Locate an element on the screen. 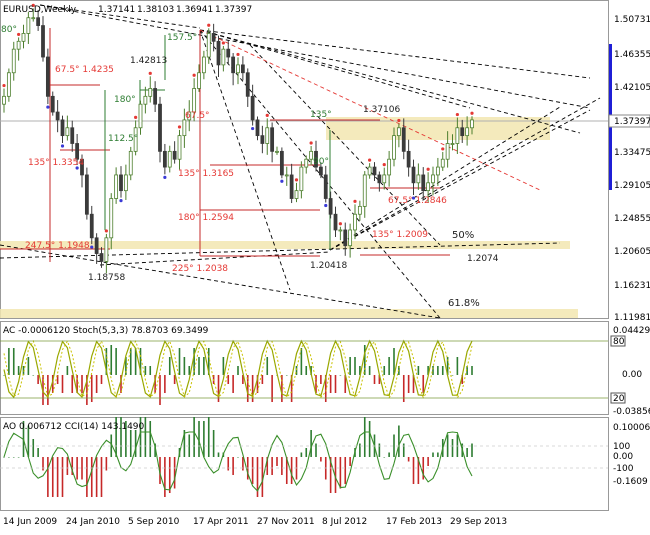 Image resolution: width=650 pixels, height=535 pixels. price-tick-8: 1.20605 is located at coordinates (632, 252).